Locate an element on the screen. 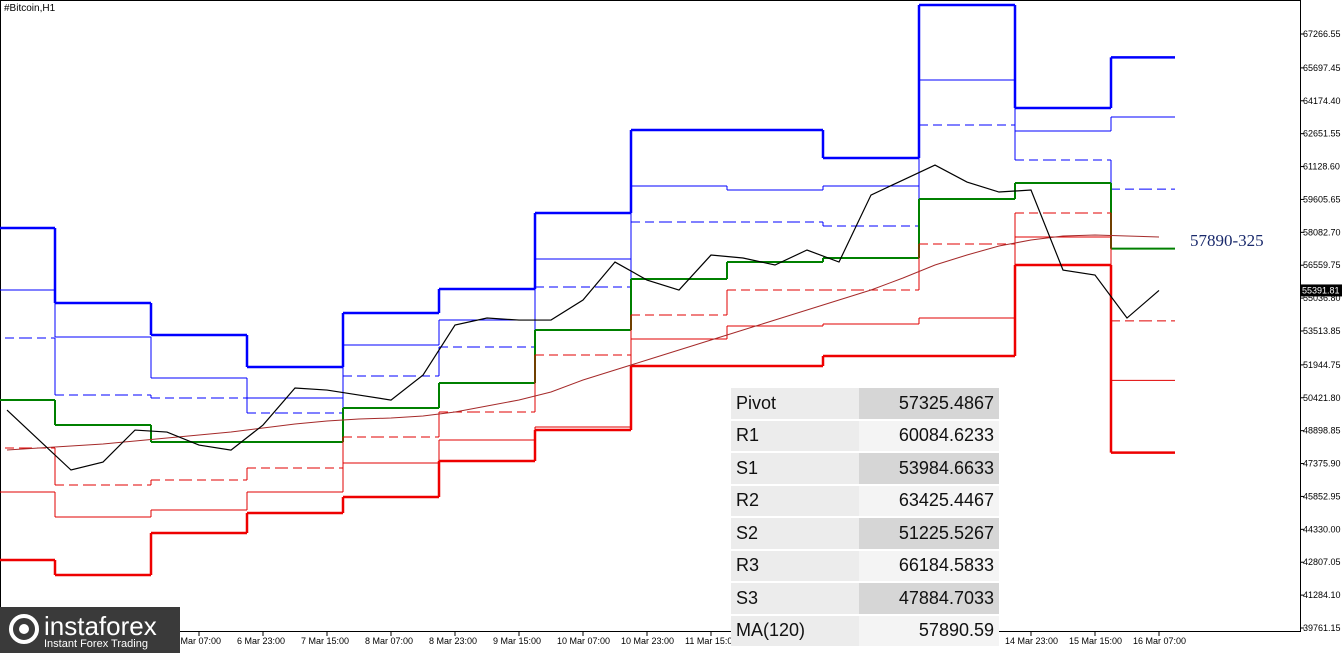  level-name: S3 is located at coordinates (795, 599).